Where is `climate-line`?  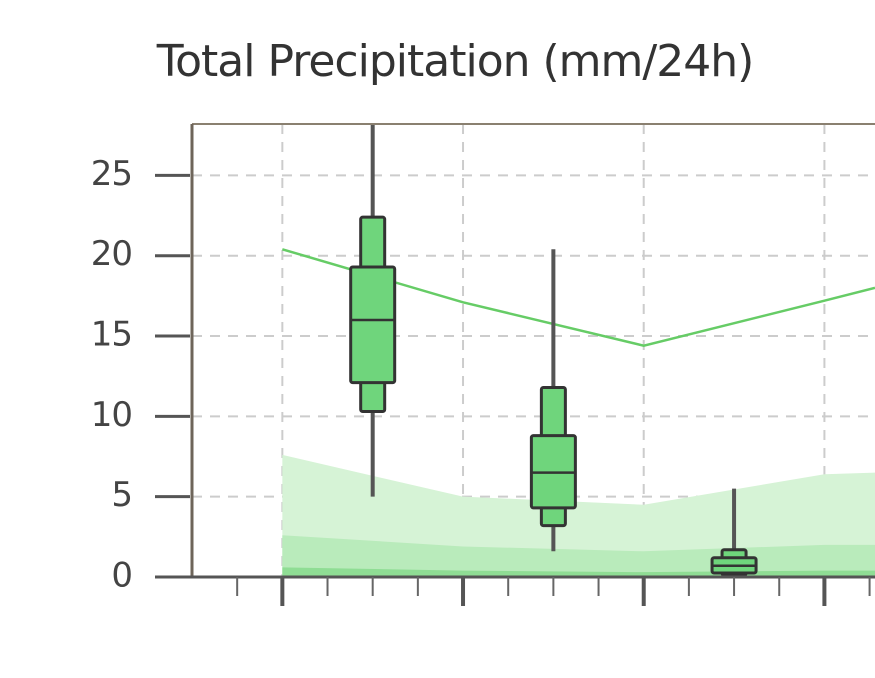 climate-line is located at coordinates (578, 297).